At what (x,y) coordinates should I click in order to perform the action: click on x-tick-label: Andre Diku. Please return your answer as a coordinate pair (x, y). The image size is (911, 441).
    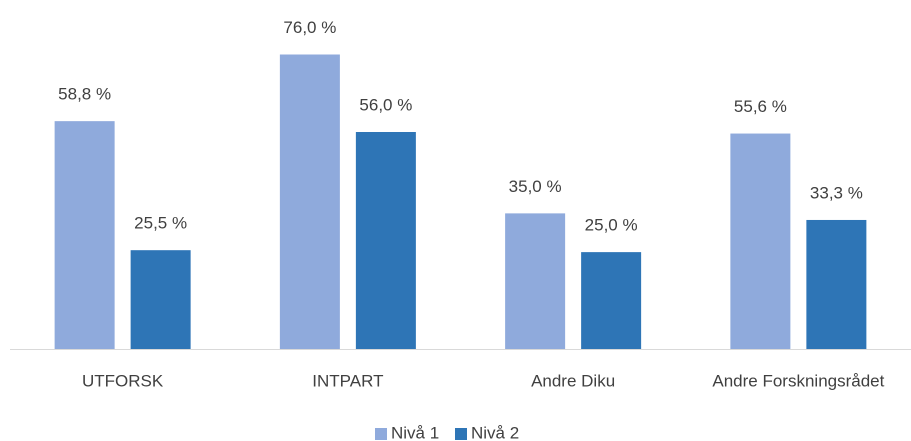
    Looking at the image, I should click on (573, 380).